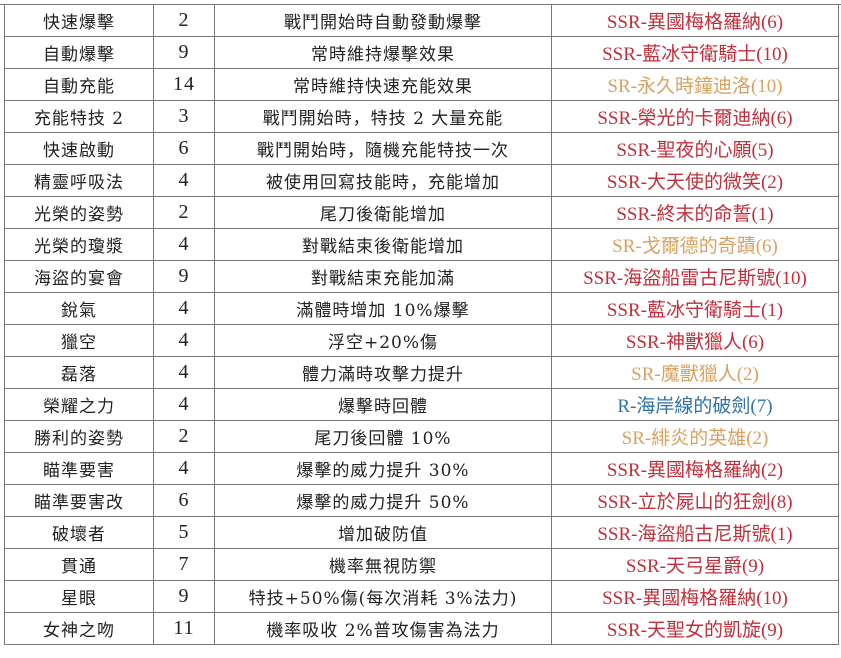 The image size is (841, 658). I want to click on table-row: 精靈呼吸法 4 被使用回寫技能時，充能增加 SSR-大天使的微笑(2), so click(421, 180).